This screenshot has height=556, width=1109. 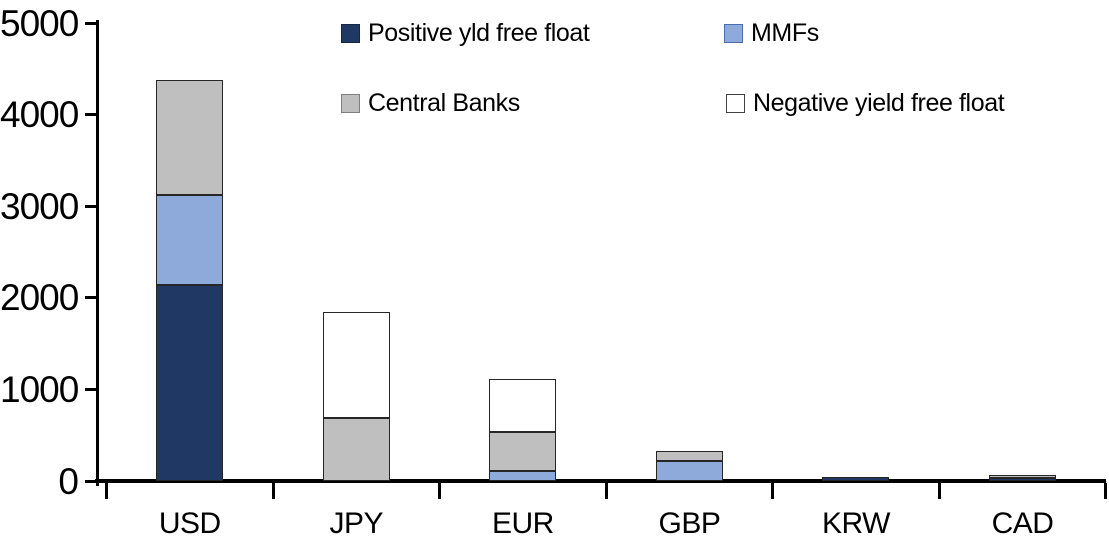 What do you see at coordinates (356, 449) in the screenshot?
I see `bar-segment-JPY-central-banks` at bounding box center [356, 449].